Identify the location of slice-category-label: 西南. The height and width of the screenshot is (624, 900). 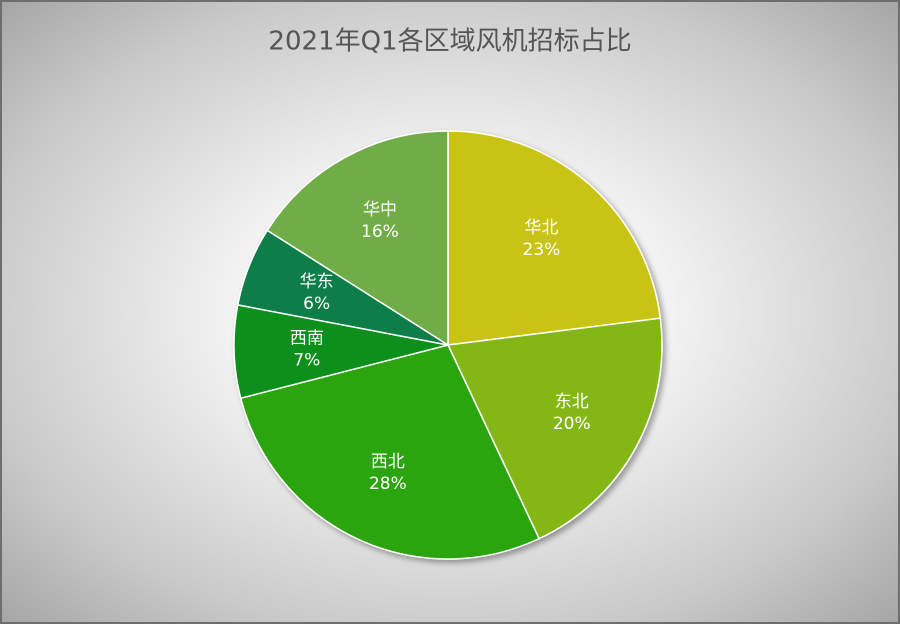
(307, 338).